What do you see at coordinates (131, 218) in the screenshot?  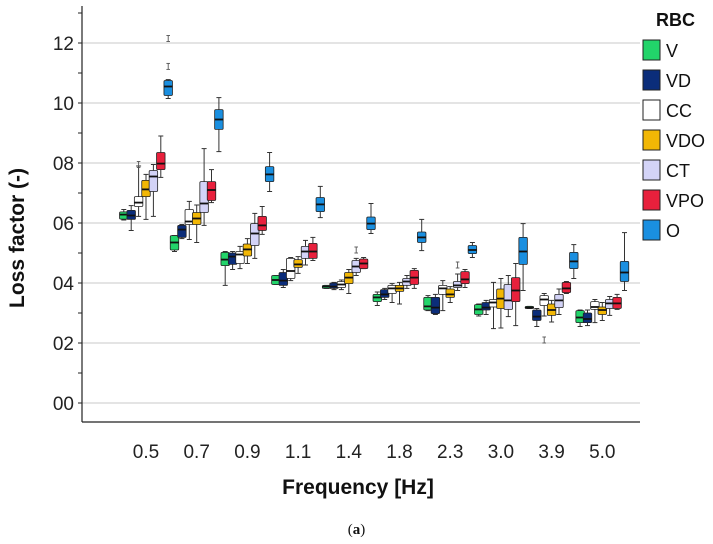 I see `box-VD-0.5` at bounding box center [131, 218].